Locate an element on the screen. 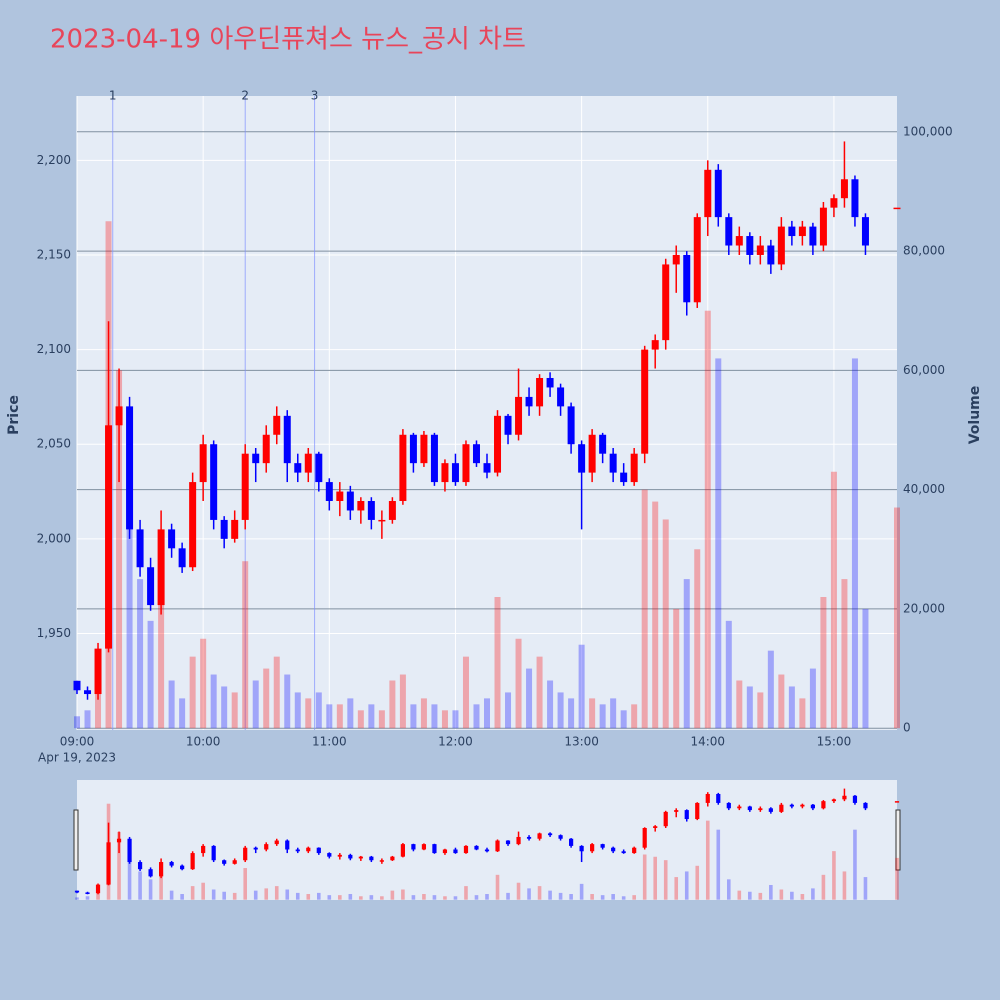 Image resolution: width=1000 pixels, height=1000 pixels. x-tick-label: 14:00 is located at coordinates (707, 742).